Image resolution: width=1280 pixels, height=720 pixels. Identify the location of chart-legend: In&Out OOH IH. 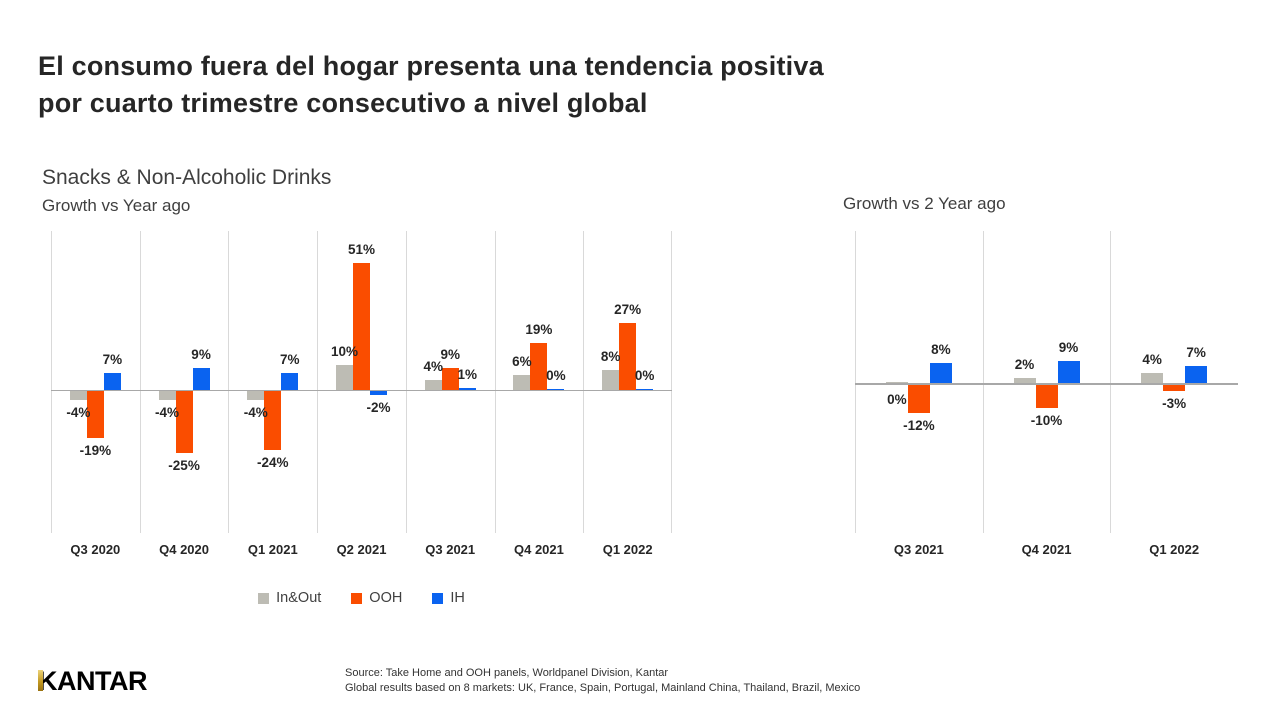
(361, 598).